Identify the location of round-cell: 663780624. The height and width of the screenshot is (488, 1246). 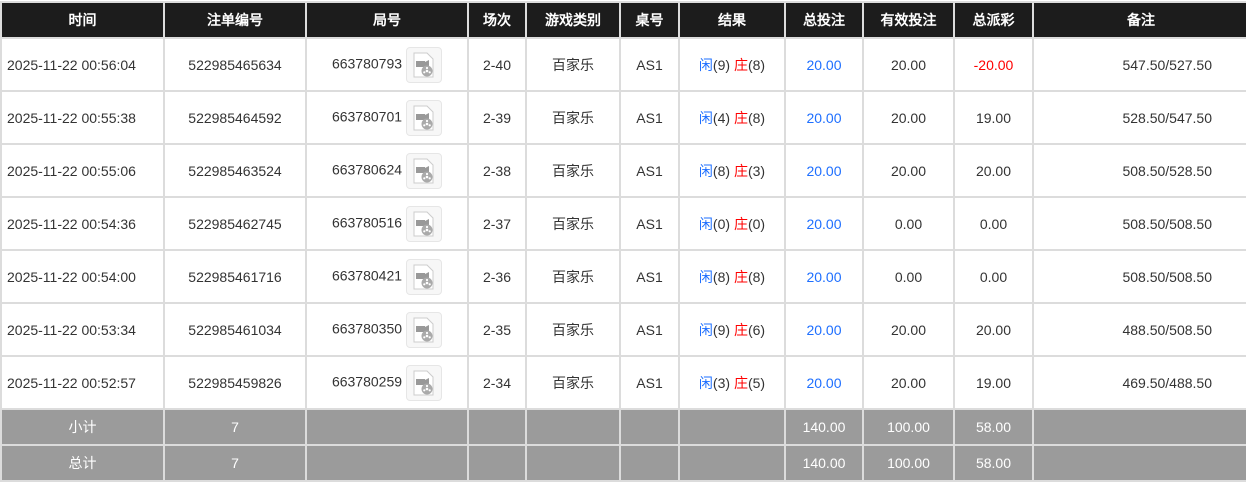
(387, 170).